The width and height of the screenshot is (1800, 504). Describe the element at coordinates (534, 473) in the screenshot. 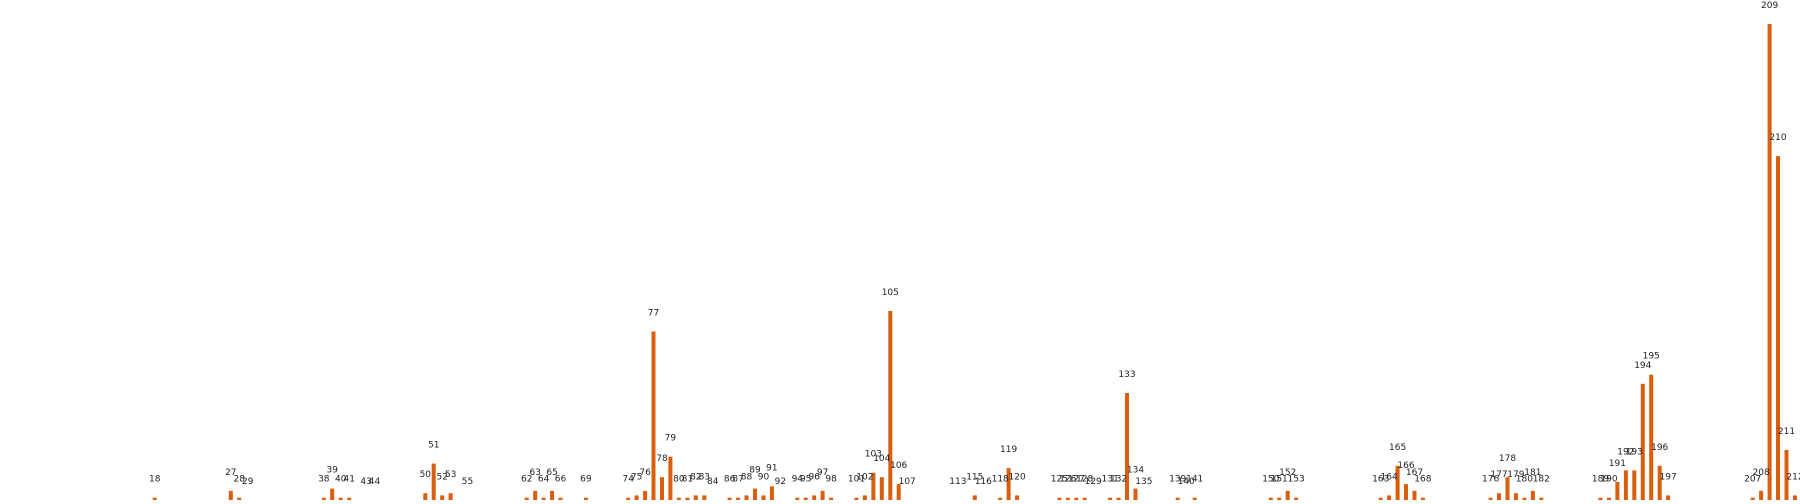

I see `data-label-63: 63` at that location.